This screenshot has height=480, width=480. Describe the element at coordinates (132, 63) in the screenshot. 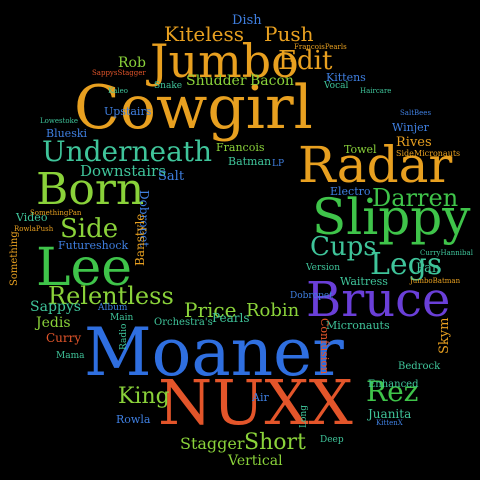

I see `word-rob: Rob` at that location.